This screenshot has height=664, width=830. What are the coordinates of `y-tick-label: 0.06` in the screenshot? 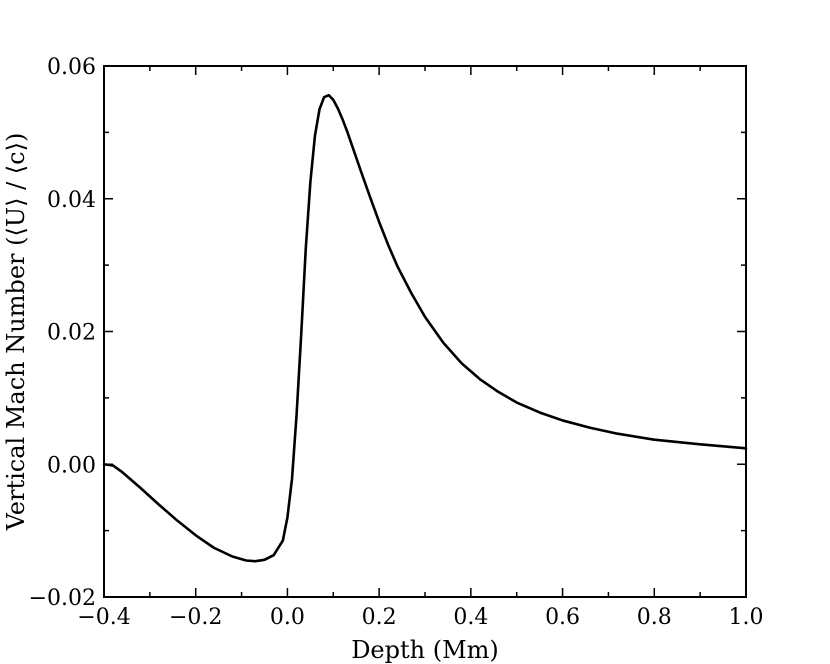 It's located at (71, 67).